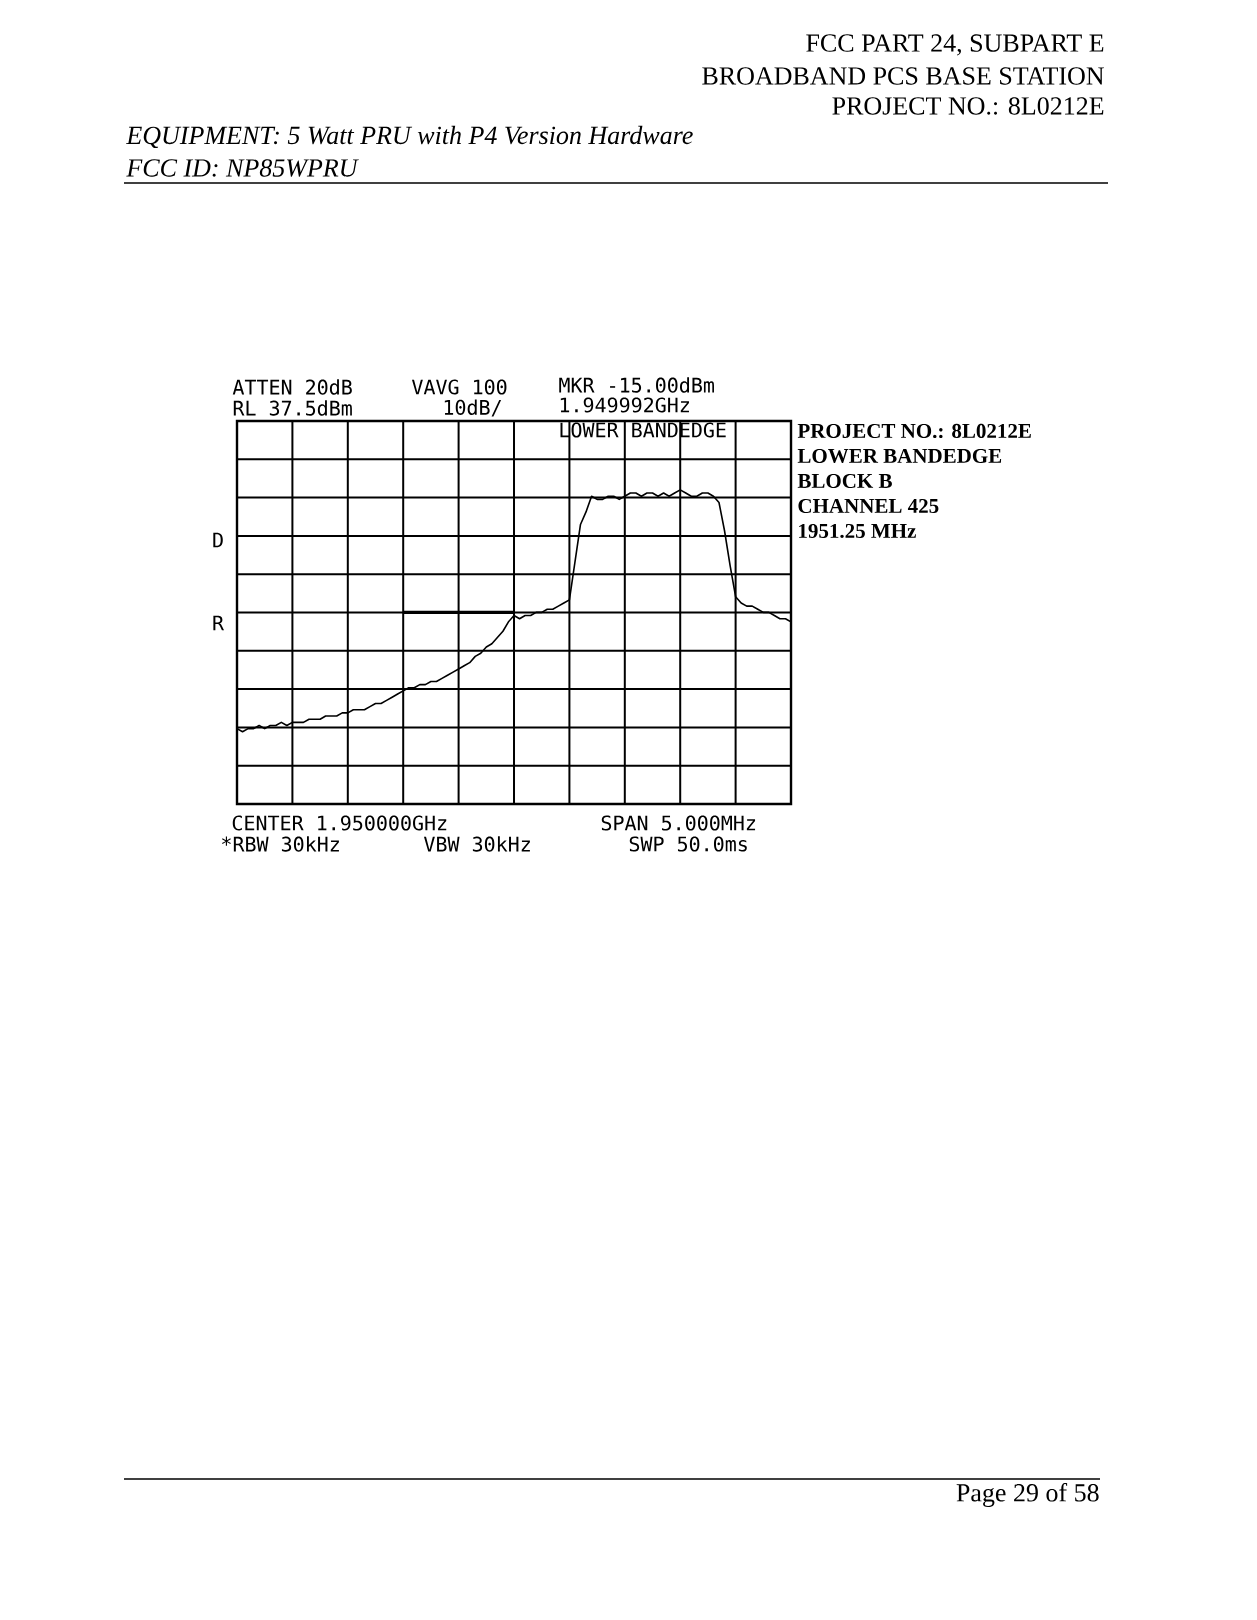 This screenshot has height=1620, width=1257. I want to click on text: MKR -15.00dBm, so click(636, 385).